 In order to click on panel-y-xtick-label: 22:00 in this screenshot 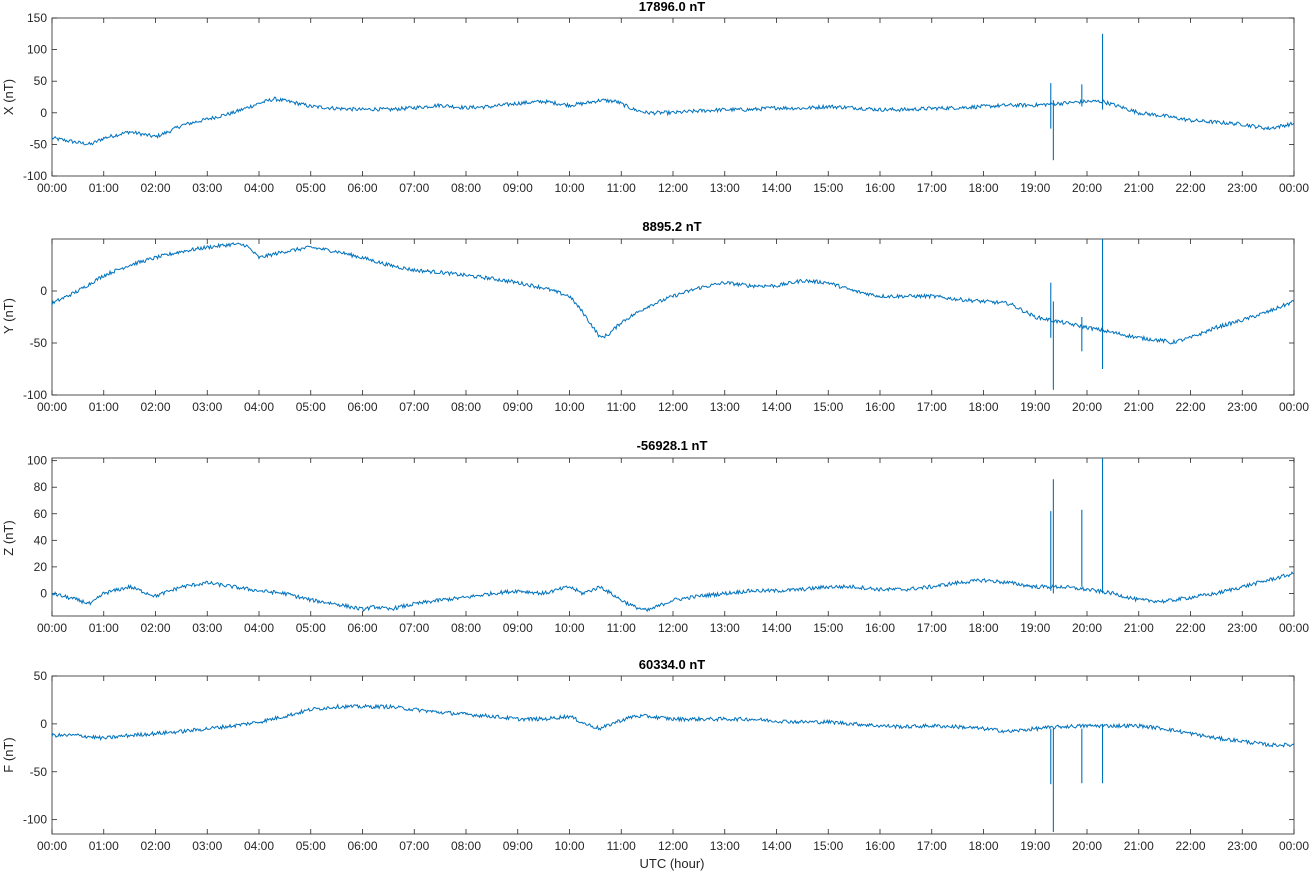, I will do `click(1190, 407)`.